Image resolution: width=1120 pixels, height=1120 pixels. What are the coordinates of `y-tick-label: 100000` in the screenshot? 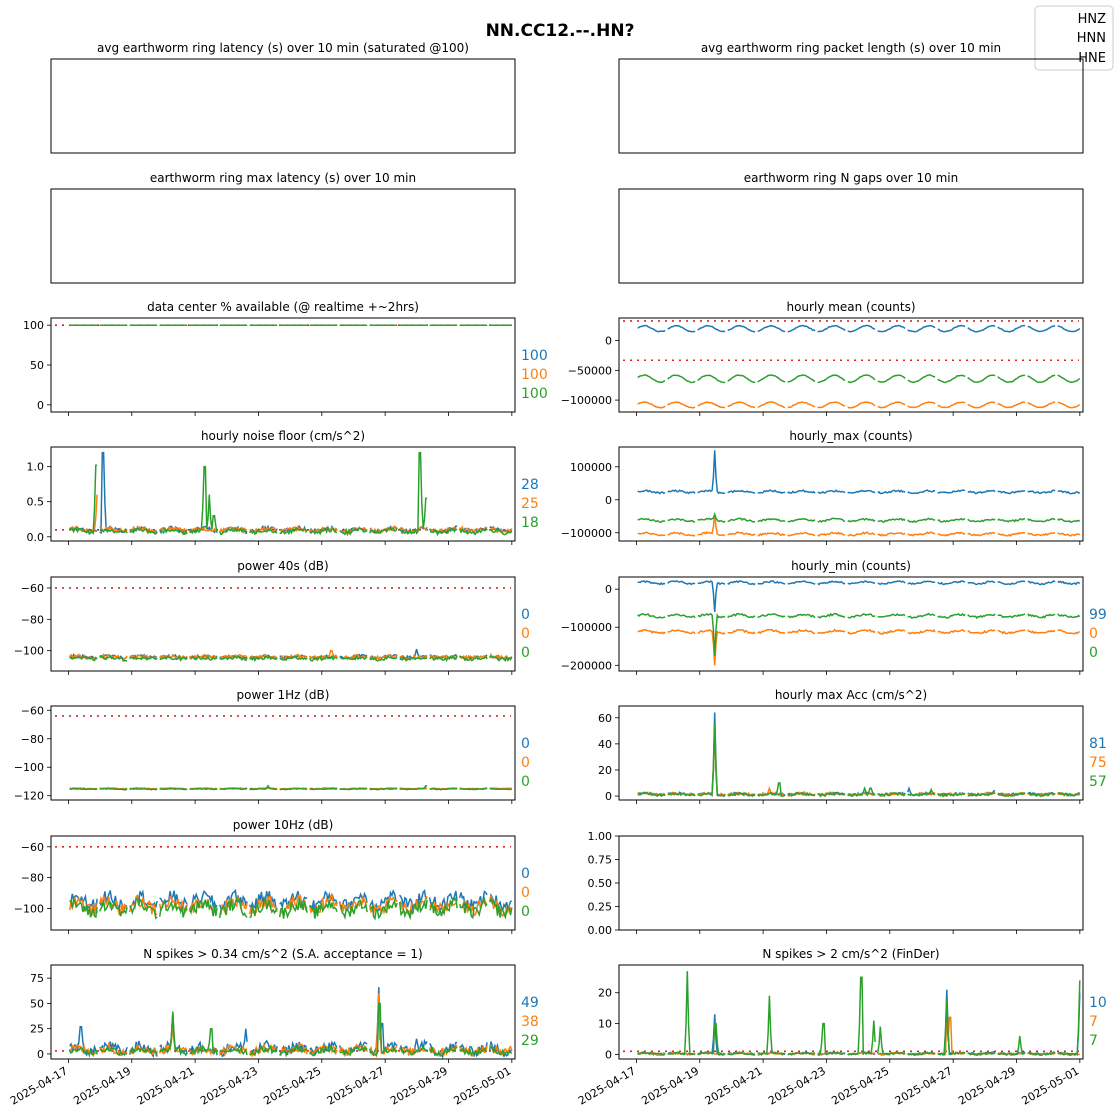 It's located at (591, 467).